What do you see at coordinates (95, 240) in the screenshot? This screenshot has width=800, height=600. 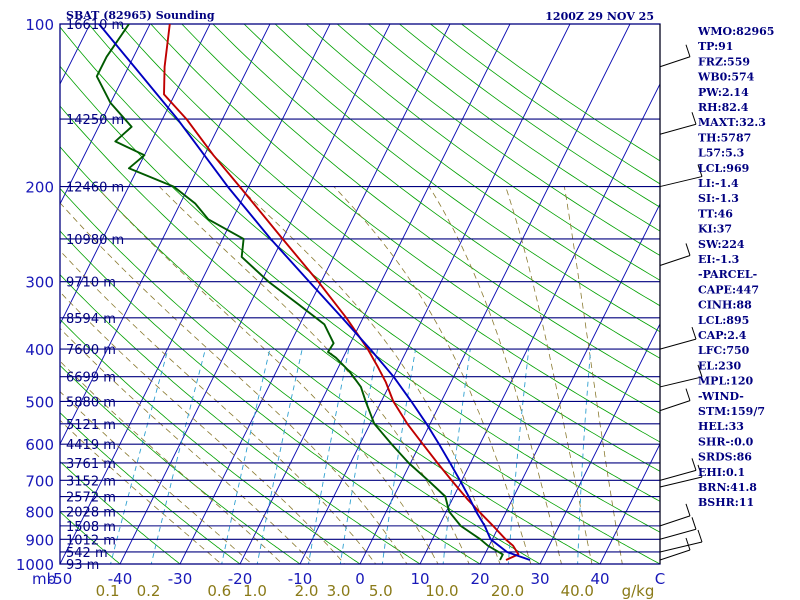 I see `height-label: 10980 m` at bounding box center [95, 240].